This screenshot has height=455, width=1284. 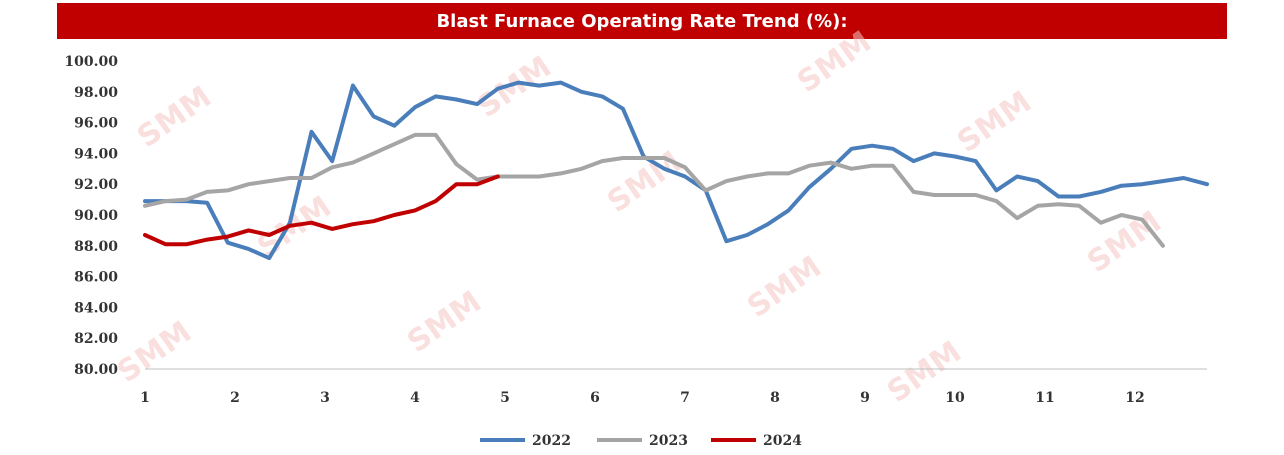 I want to click on y-tick-label: 94.00, so click(x=96, y=154).